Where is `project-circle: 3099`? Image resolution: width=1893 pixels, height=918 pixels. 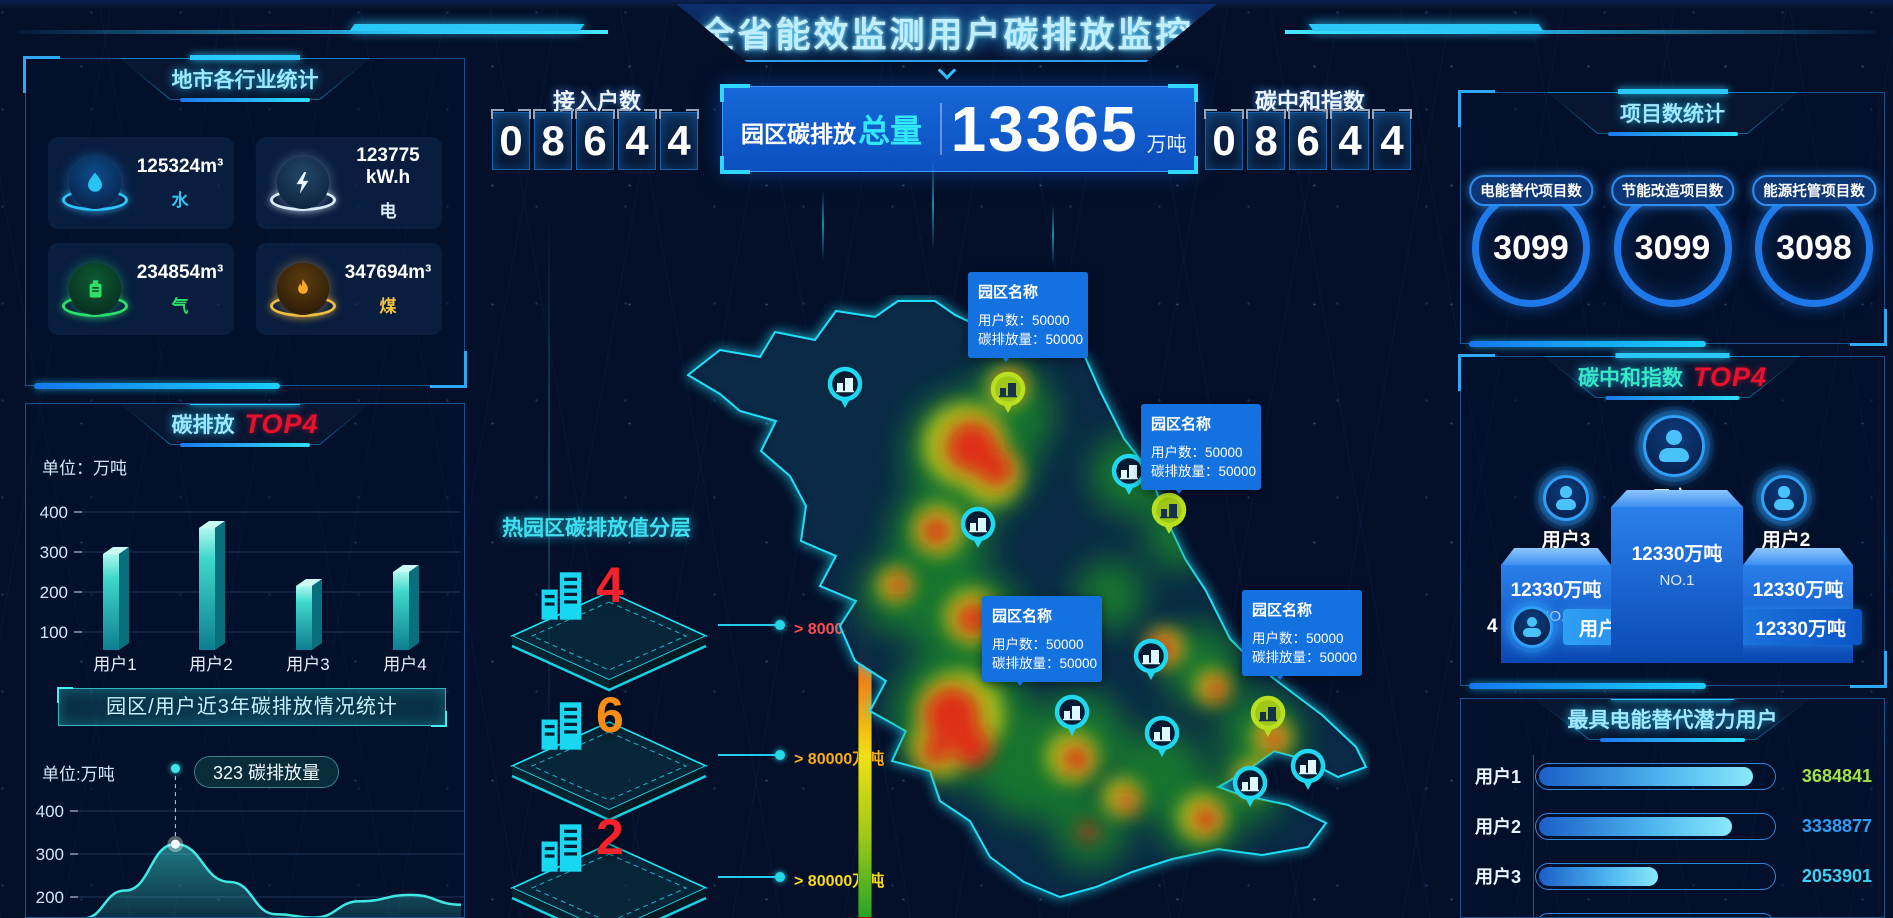
project-circle: 3099 is located at coordinates (1672, 248).